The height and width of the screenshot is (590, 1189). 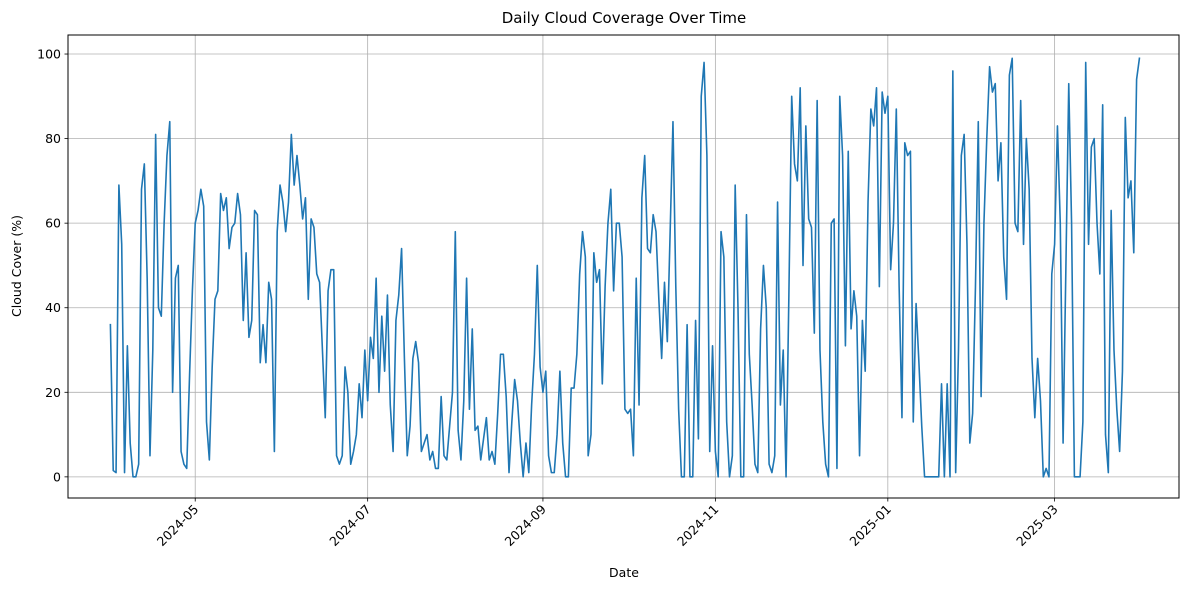 What do you see at coordinates (624, 18) in the screenshot?
I see `chart-title: Daily Cloud Coverage Over Time` at bounding box center [624, 18].